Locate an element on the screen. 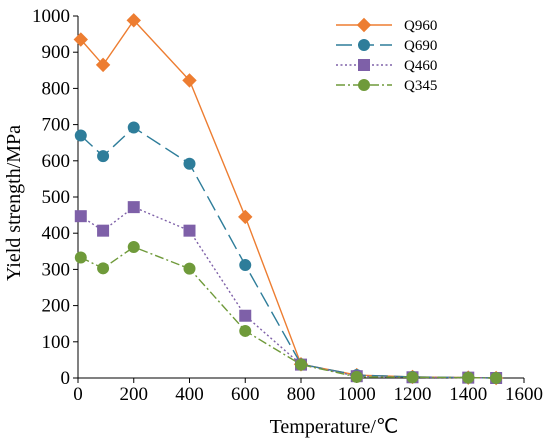  legend-label-q960: Q960 is located at coordinates (420, 26).